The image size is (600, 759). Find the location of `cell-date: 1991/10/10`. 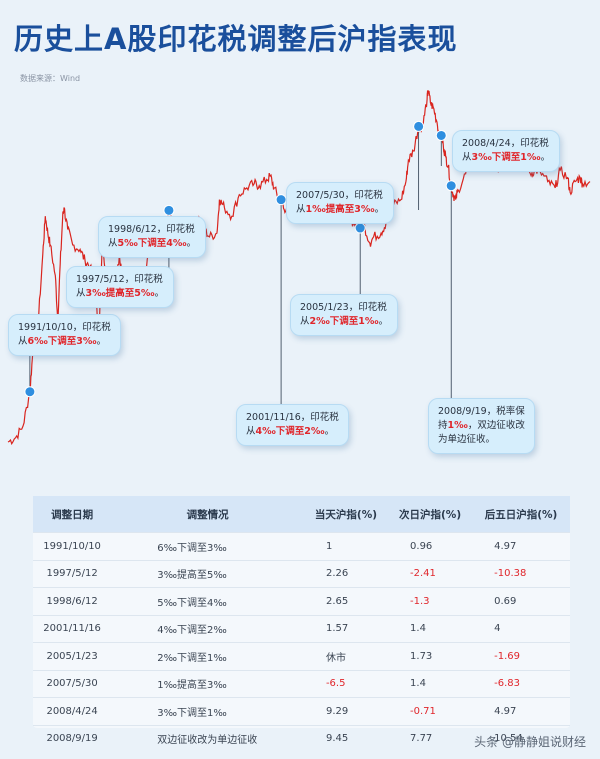

cell-date: 1991/10/10 is located at coordinates (72, 546).